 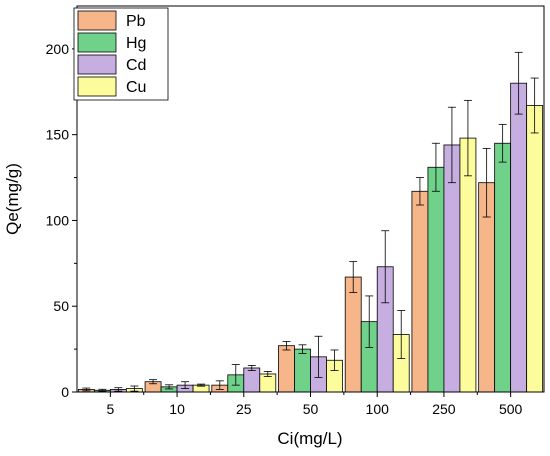 What do you see at coordinates (136, 87) in the screenshot?
I see `legend-label-cu: Cu` at bounding box center [136, 87].